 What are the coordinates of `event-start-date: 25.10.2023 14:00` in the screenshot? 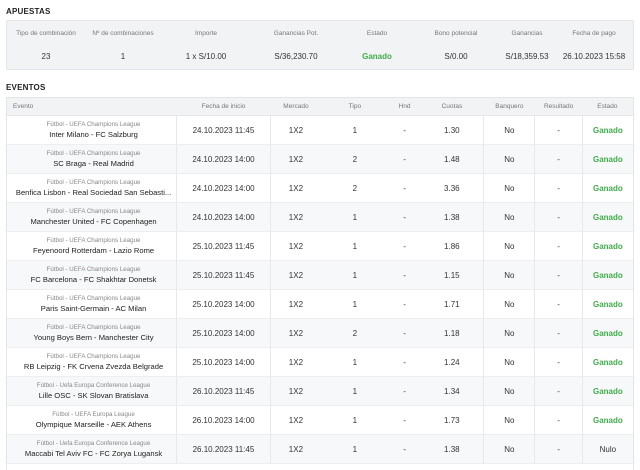 It's located at (223, 333).